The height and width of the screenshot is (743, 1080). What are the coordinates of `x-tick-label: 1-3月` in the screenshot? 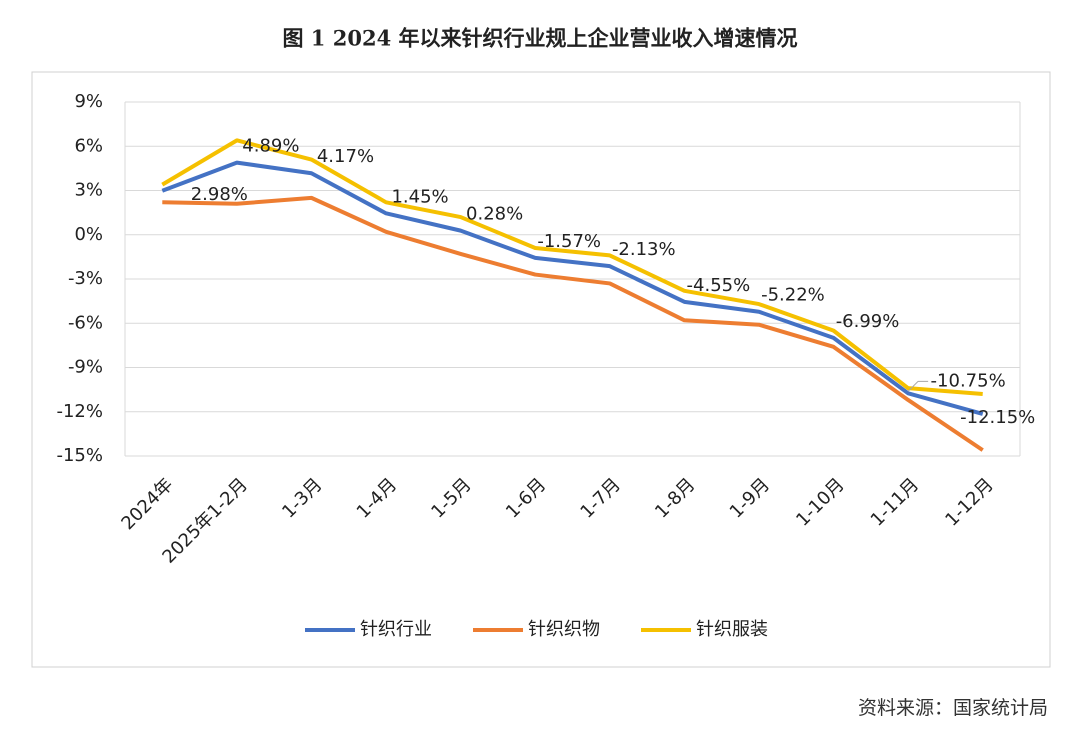 It's located at (302, 498).